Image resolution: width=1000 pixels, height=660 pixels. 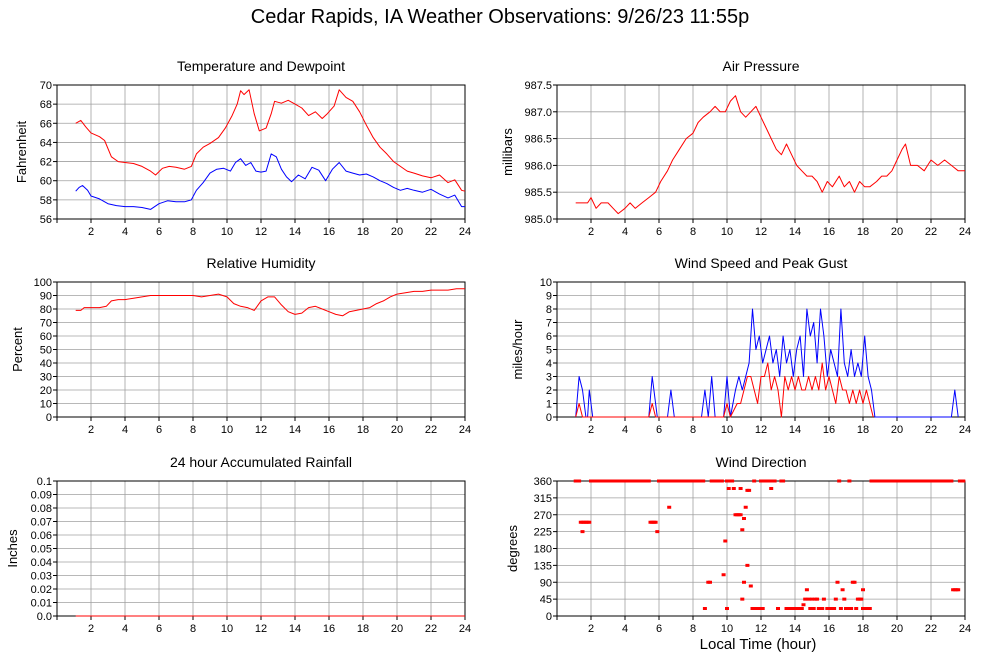 What do you see at coordinates (41, 590) in the screenshot?
I see `y-tick-label: 0.02` at bounding box center [41, 590].